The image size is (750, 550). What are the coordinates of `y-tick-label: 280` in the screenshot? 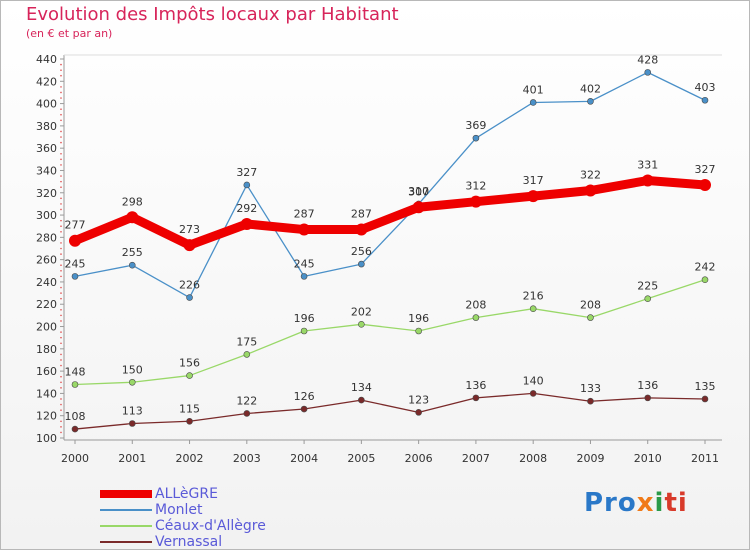 It's located at (46, 237).